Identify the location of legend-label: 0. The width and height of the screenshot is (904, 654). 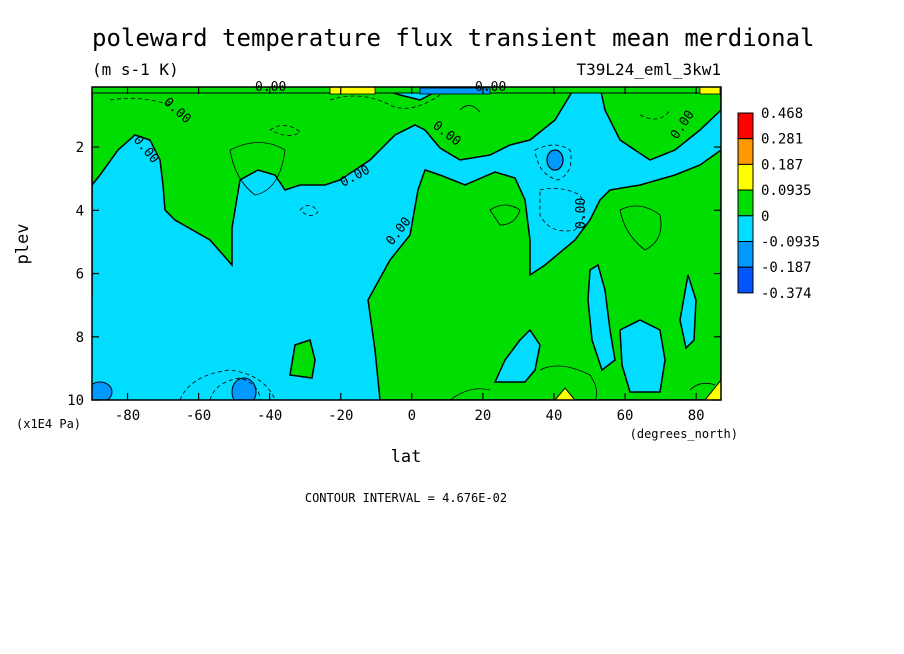
(765, 217).